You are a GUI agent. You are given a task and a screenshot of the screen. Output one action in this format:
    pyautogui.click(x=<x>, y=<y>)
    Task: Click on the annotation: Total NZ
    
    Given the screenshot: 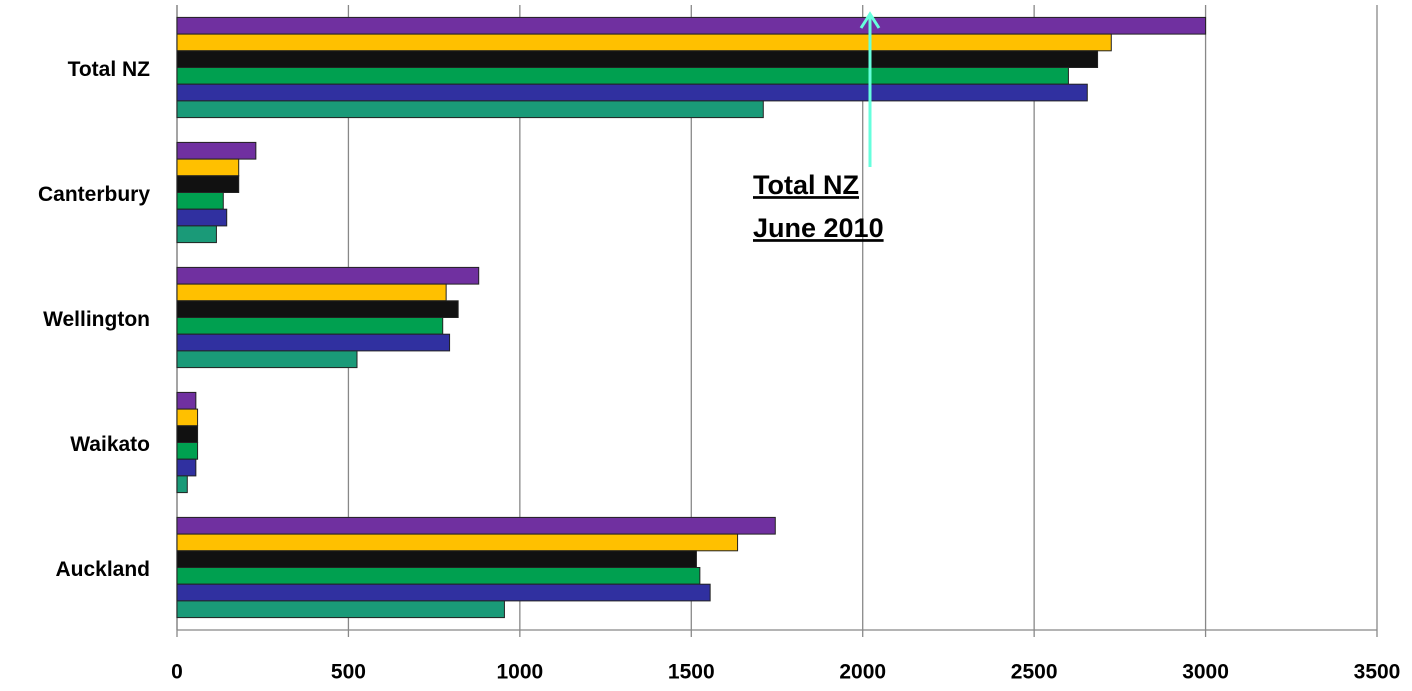 What is the action you would take?
    pyautogui.click(x=806, y=185)
    